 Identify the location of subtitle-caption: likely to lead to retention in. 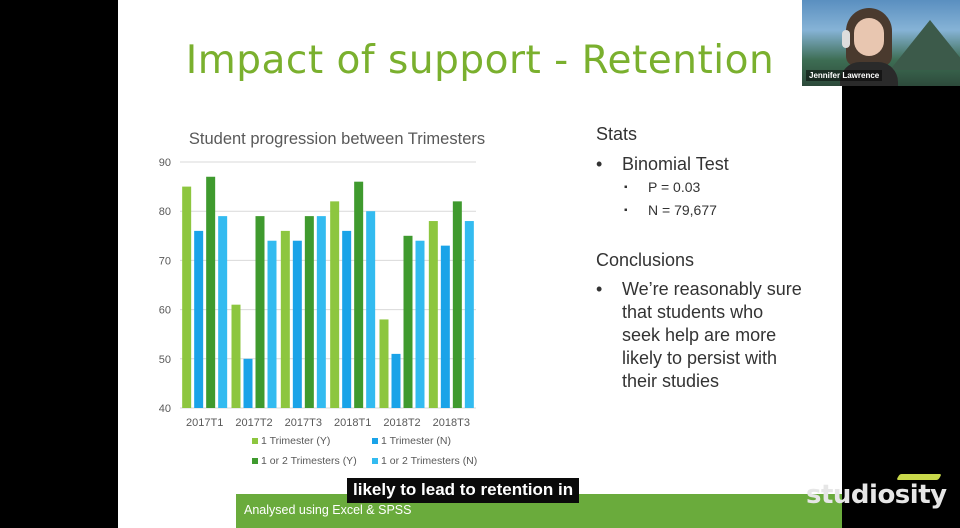
(463, 490).